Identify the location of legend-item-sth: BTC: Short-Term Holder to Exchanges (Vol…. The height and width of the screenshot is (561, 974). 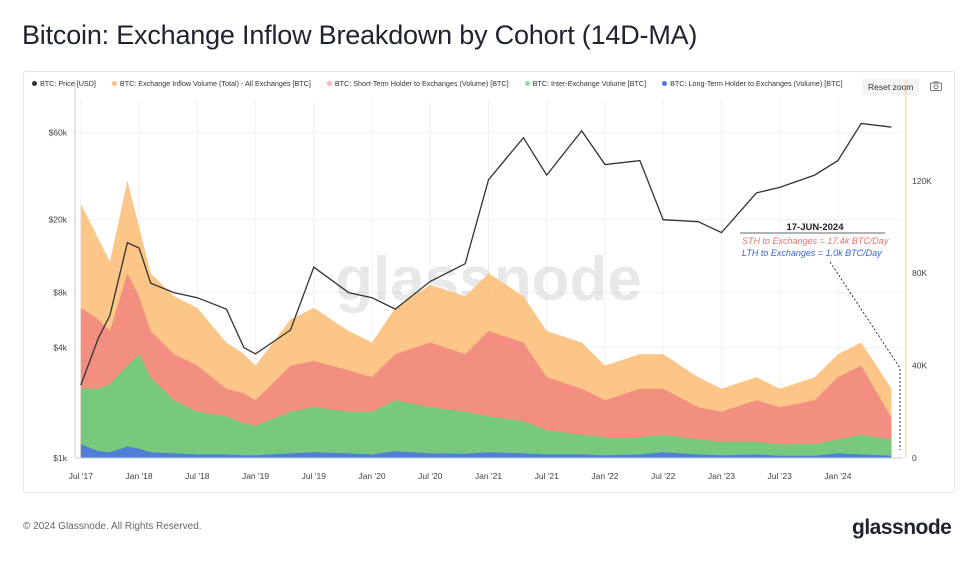
(417, 83).